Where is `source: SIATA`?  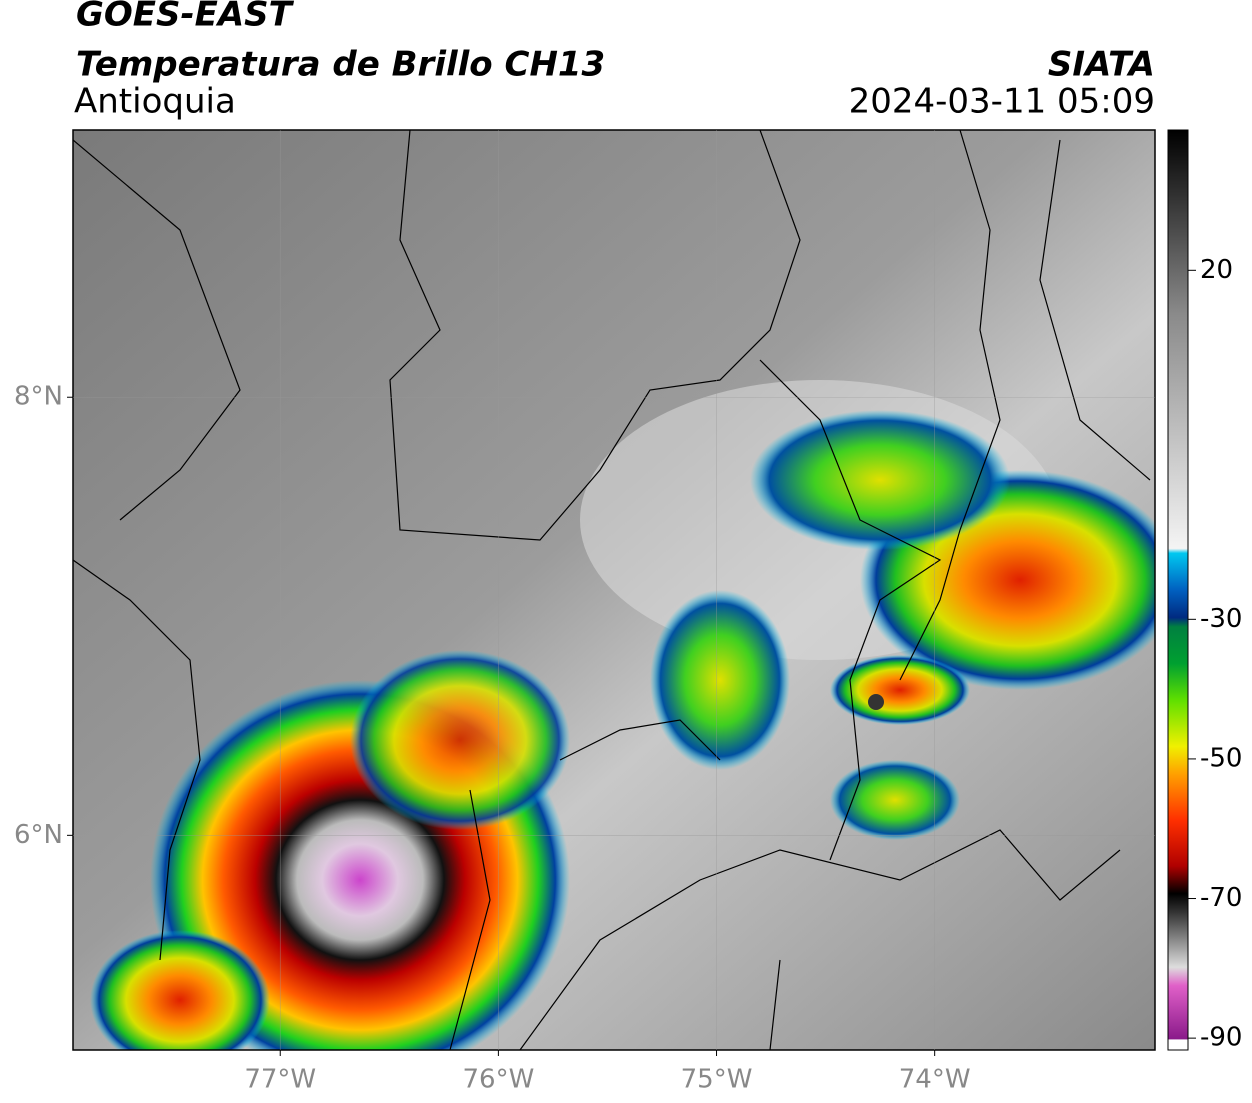
source: SIATA is located at coordinates (1101, 65).